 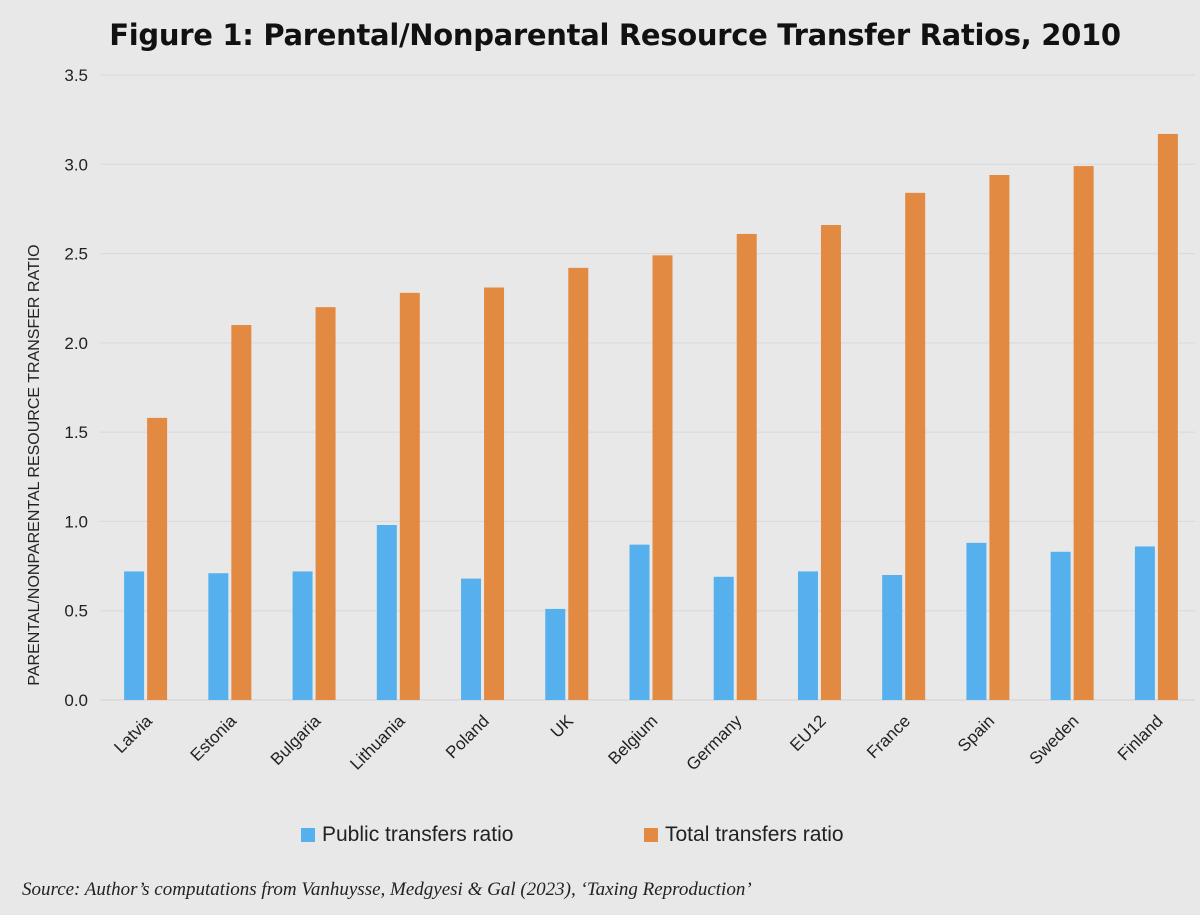 I want to click on legend-label-total: Total transfers ratio, so click(x=754, y=834).